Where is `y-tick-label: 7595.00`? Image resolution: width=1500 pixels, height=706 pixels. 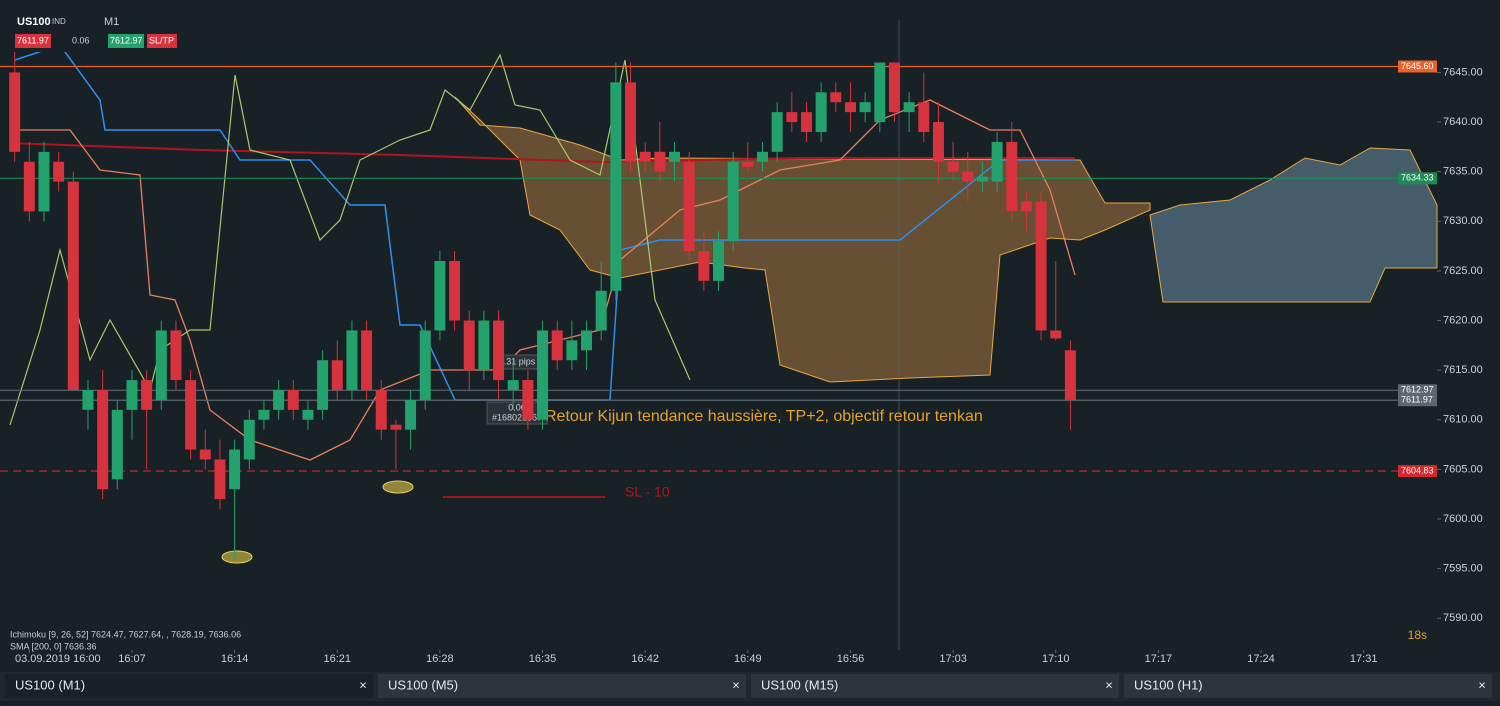
y-tick-label: 7595.00 is located at coordinates (1463, 569).